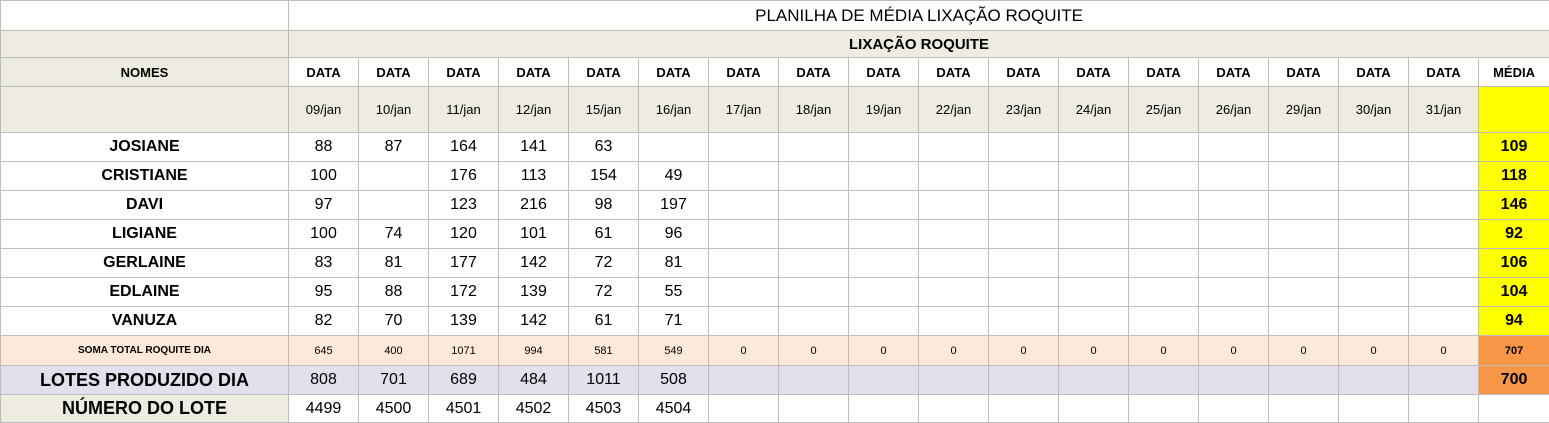  What do you see at coordinates (1514, 351) in the screenshot?
I see `soma-total-media: 707` at bounding box center [1514, 351].